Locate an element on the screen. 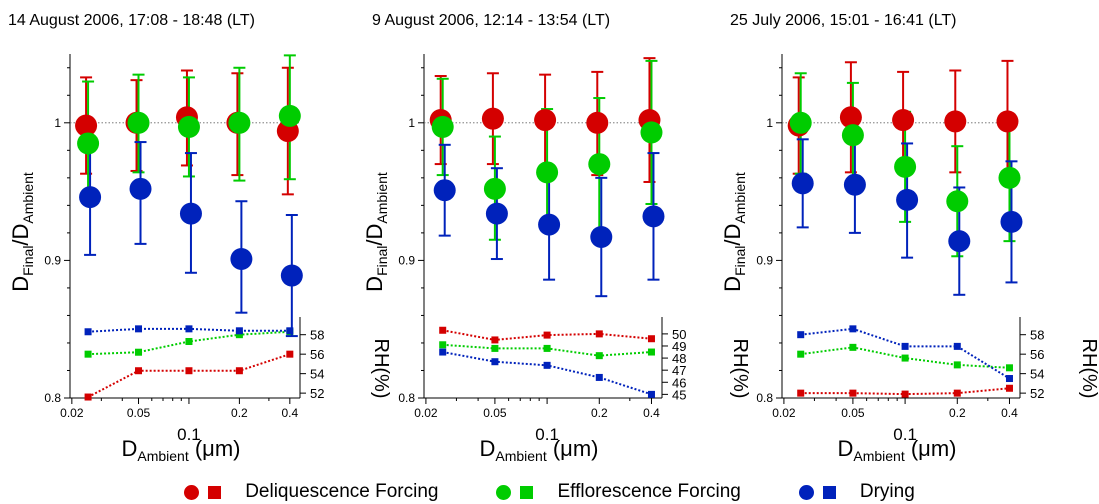 This screenshot has width=1099, height=504. rh-tick-label: 46 is located at coordinates (679, 382).